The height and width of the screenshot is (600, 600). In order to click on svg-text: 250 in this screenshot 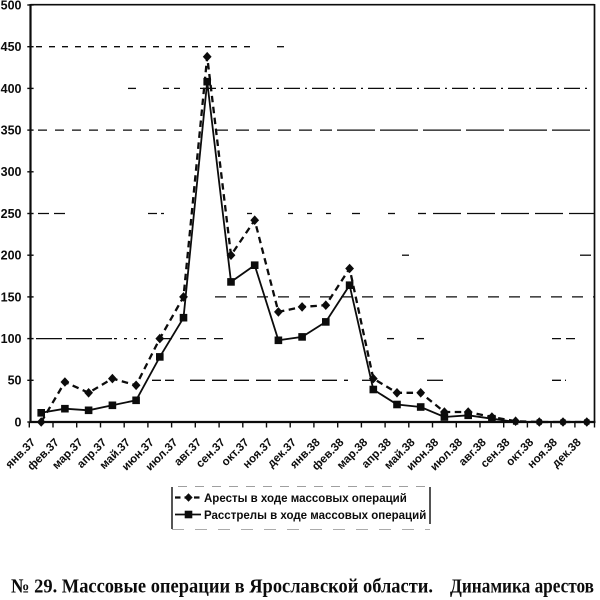, I will do `click(11, 214)`.